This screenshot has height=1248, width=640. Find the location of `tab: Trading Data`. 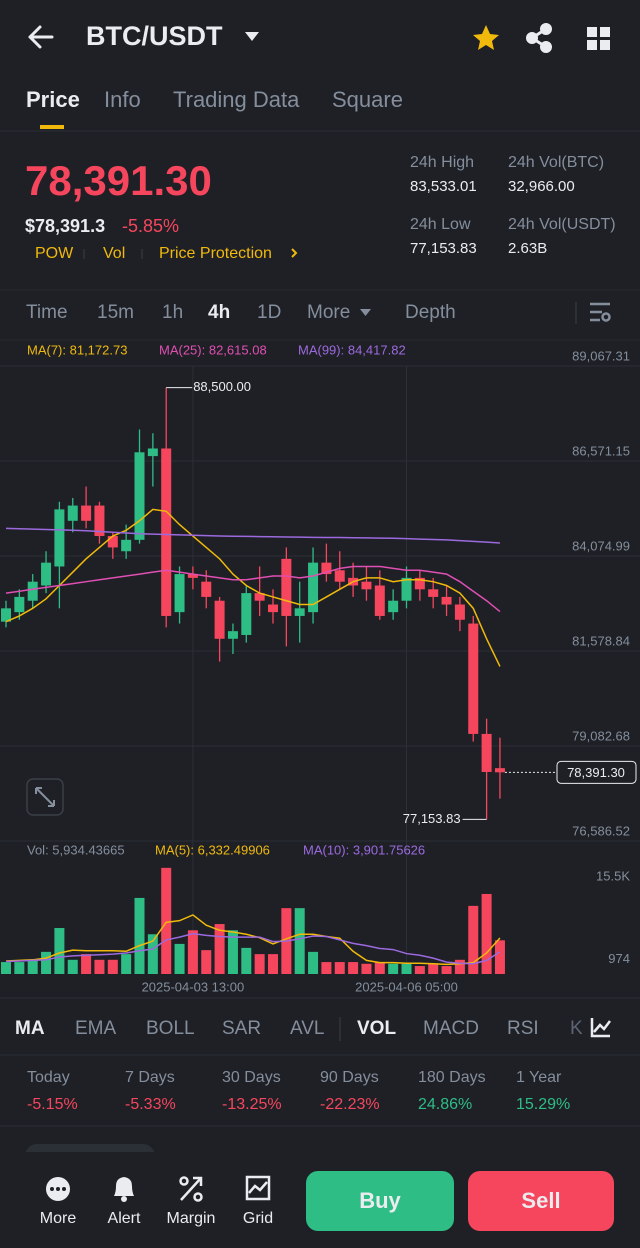

tab: Trading Data is located at coordinates (236, 99).